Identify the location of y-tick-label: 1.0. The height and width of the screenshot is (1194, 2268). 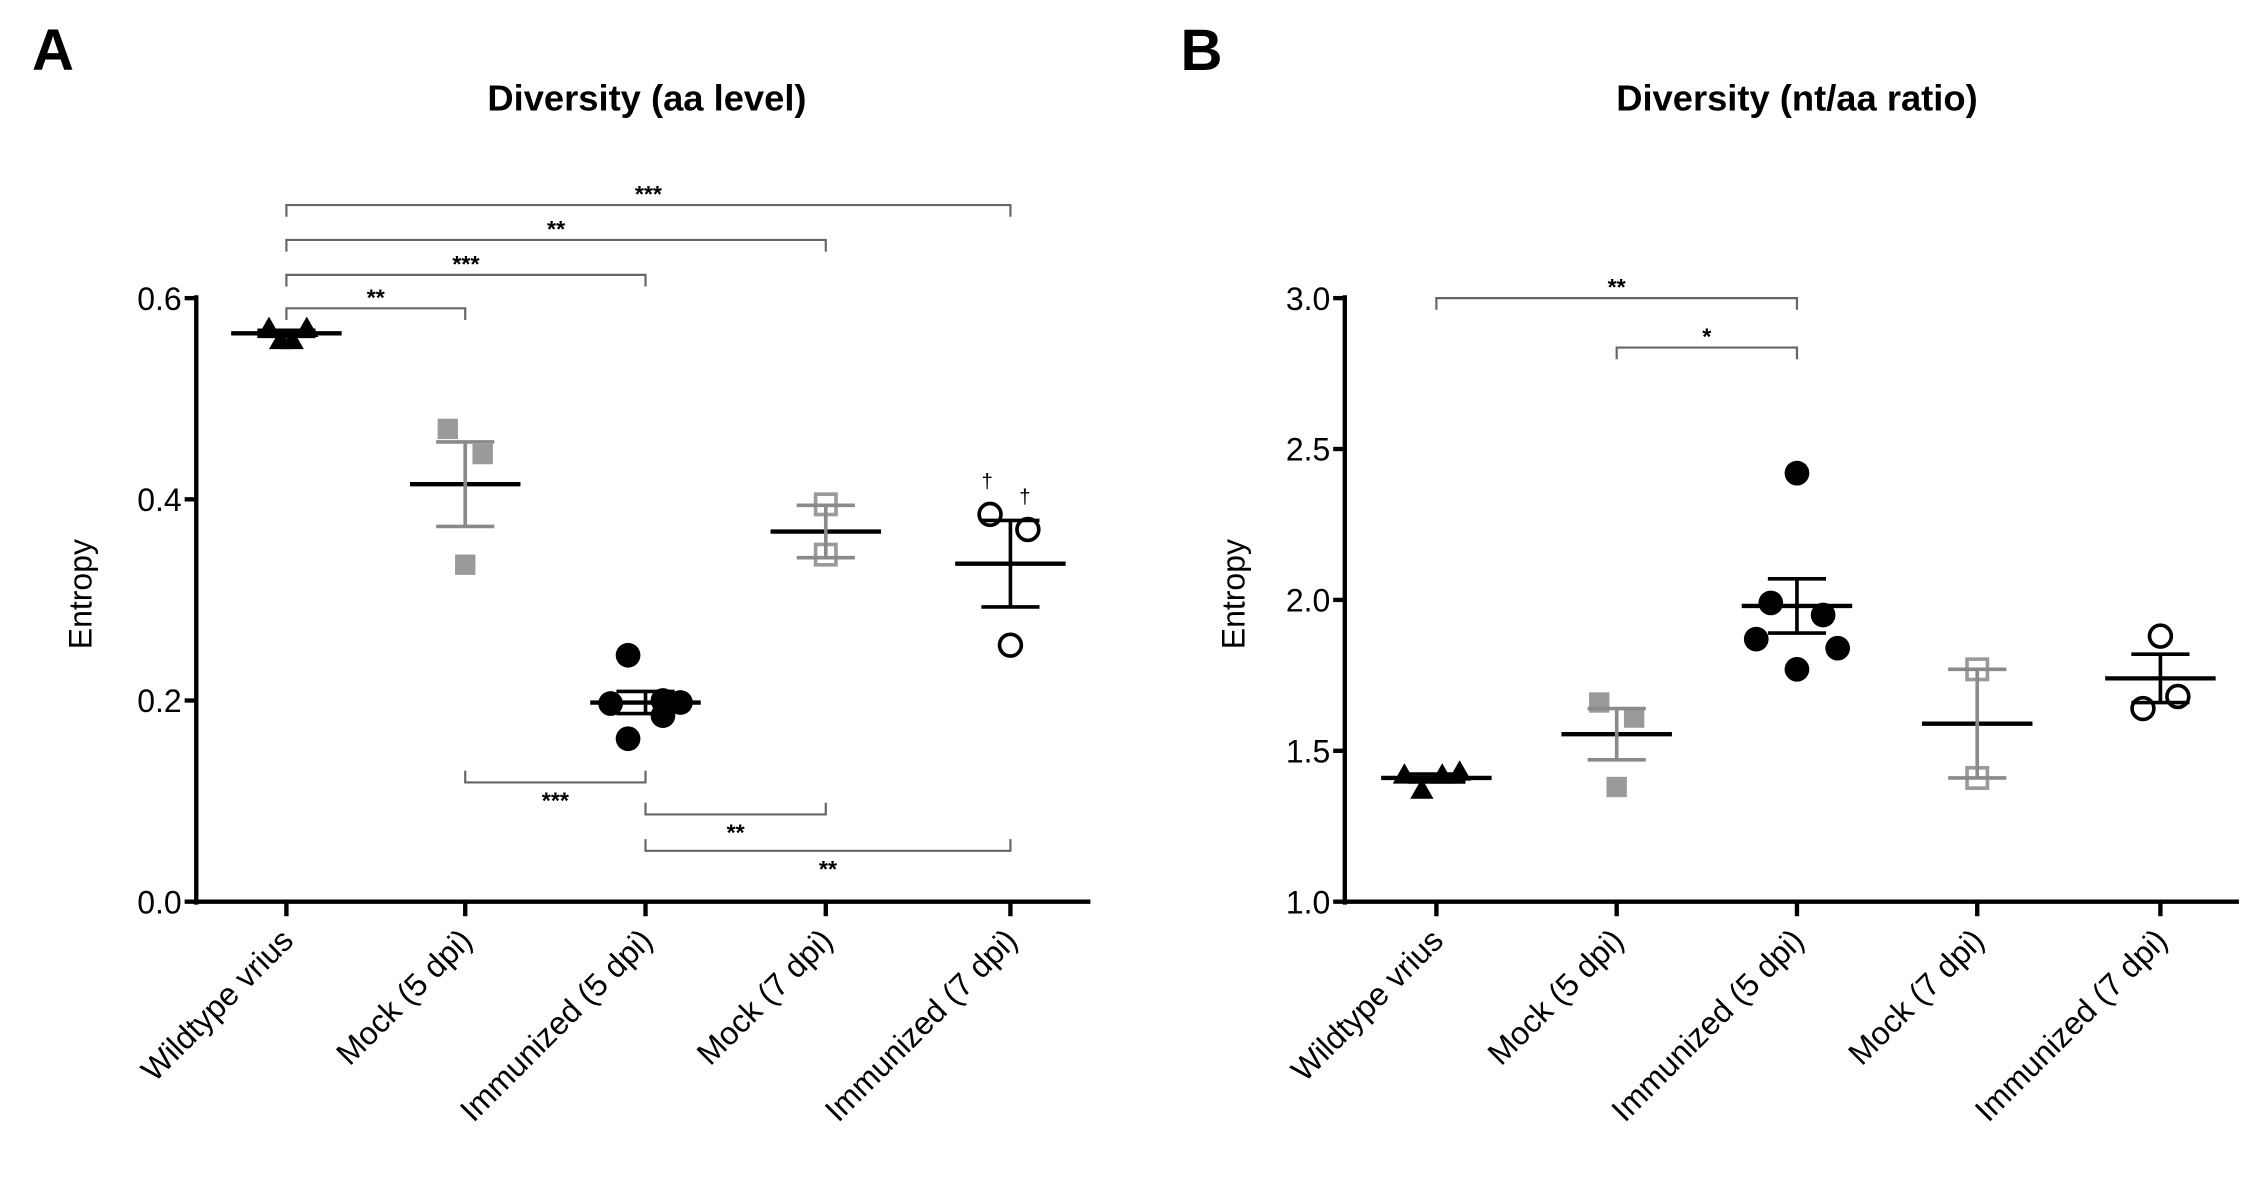
(1308, 902).